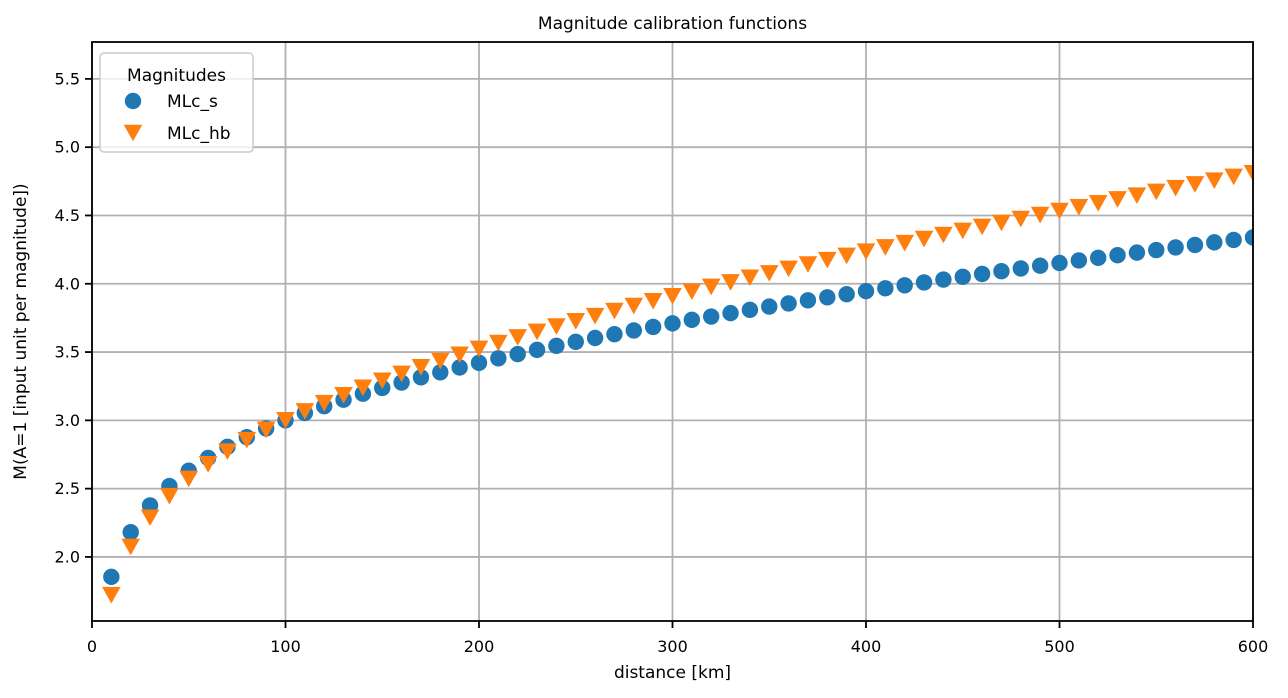  Describe the element at coordinates (479, 646) in the screenshot. I see `x-tick-label: 200` at that location.